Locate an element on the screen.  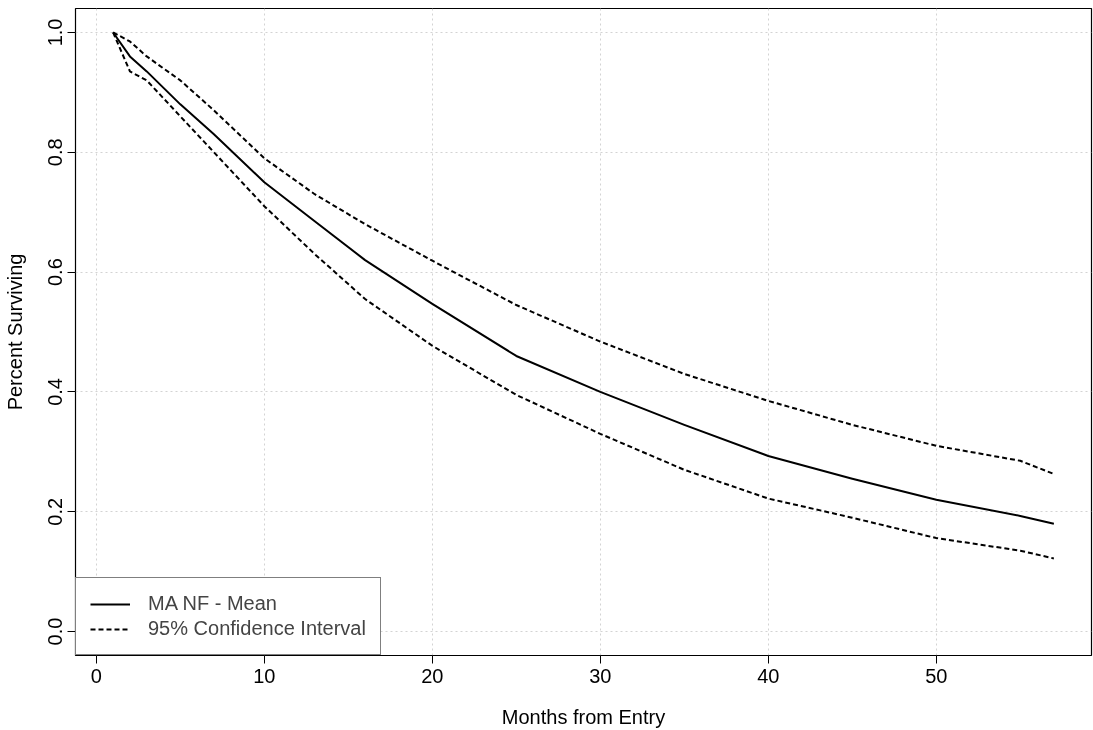
legend-label: MA NF - Mean is located at coordinates (212, 603).